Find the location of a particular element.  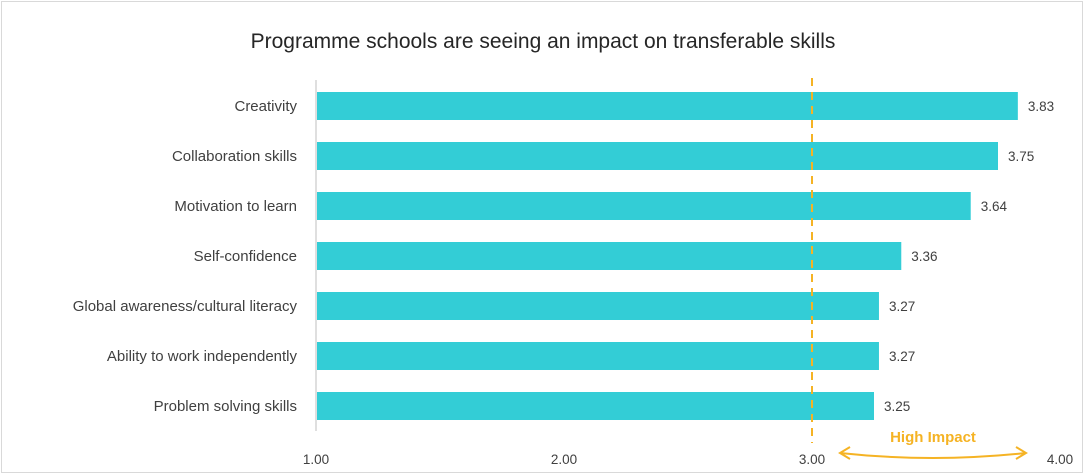

impact-arrow is located at coordinates (933, 455).